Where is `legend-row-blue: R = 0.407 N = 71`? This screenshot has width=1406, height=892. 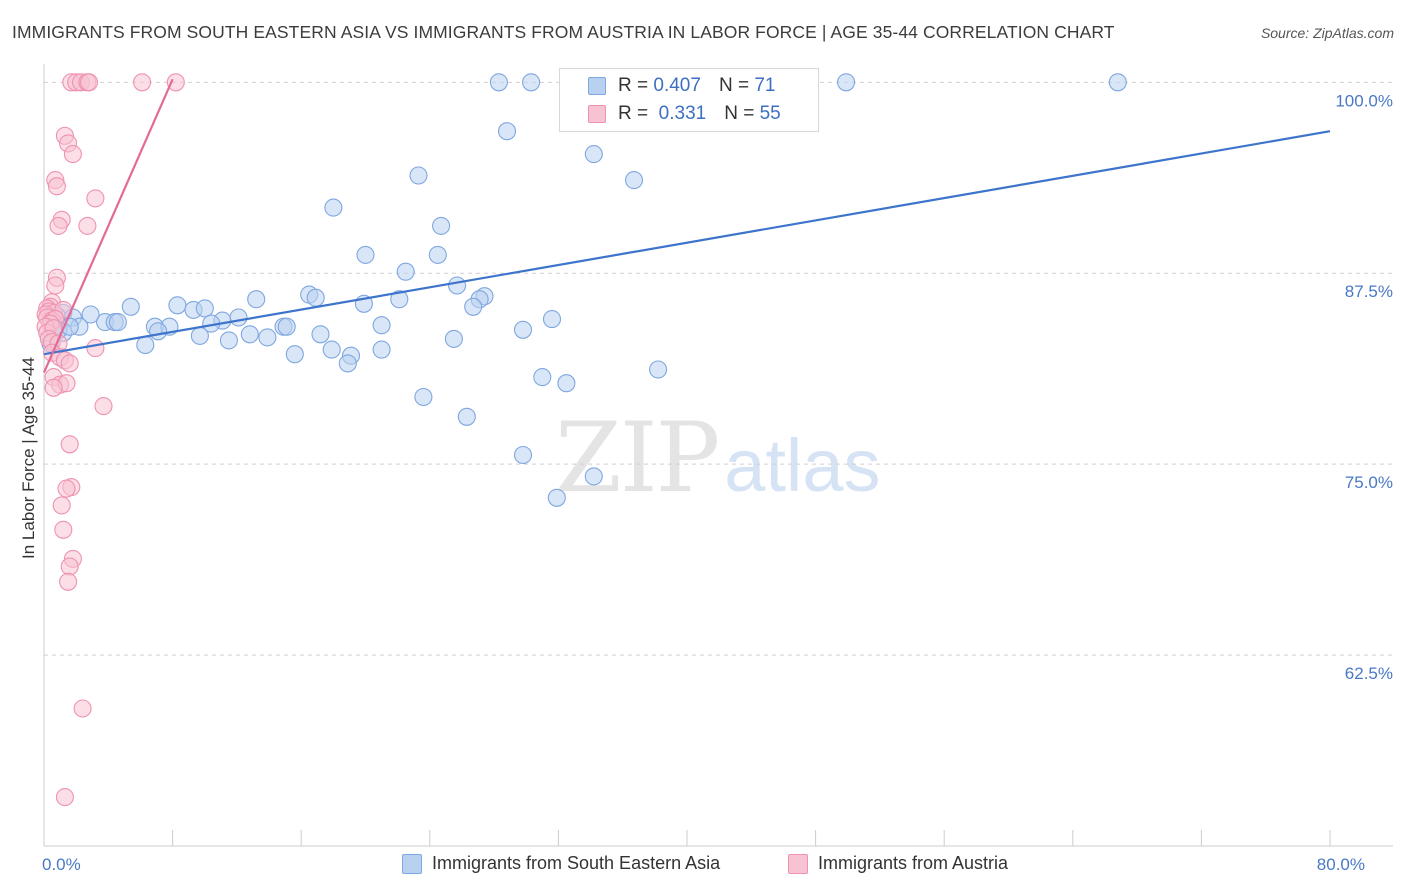
legend-row-blue: R = 0.407 N = 71 is located at coordinates (667, 86).